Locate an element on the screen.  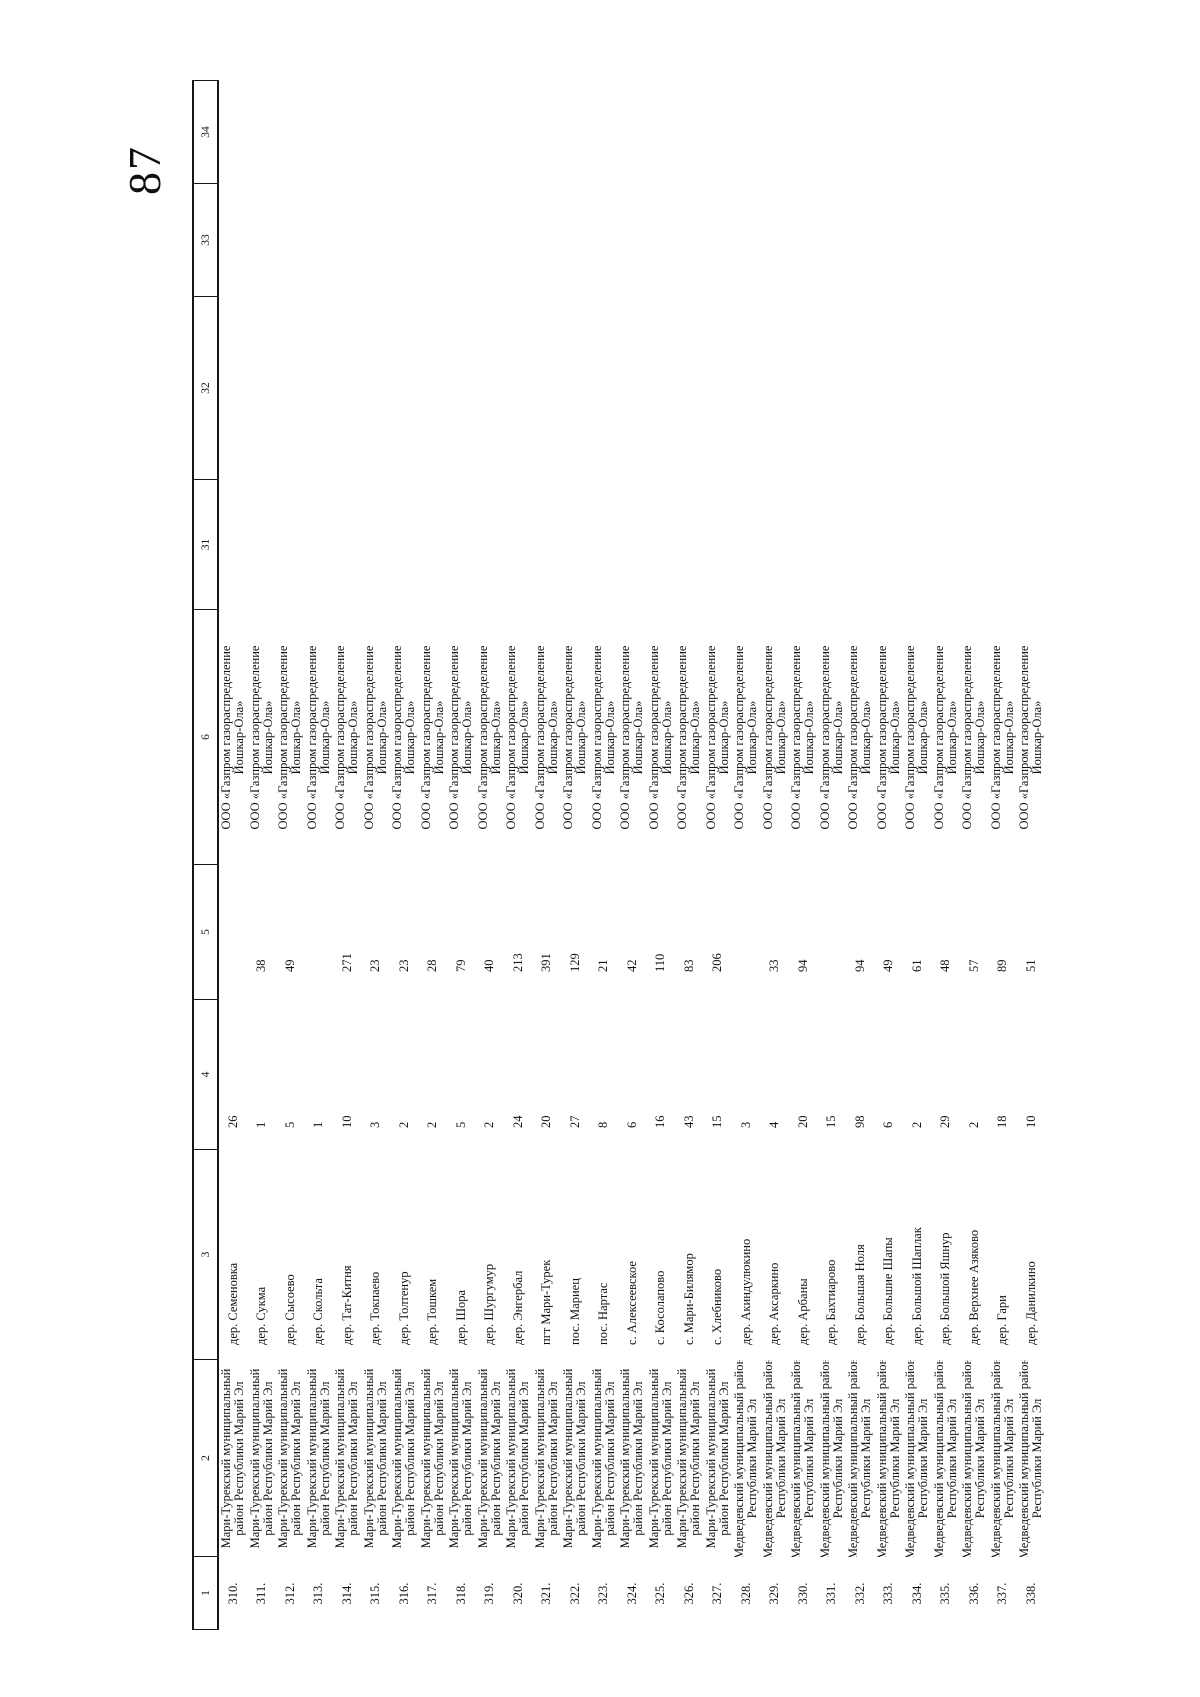
row-number-cell-text: 334. is located at coordinates (916, 1593).